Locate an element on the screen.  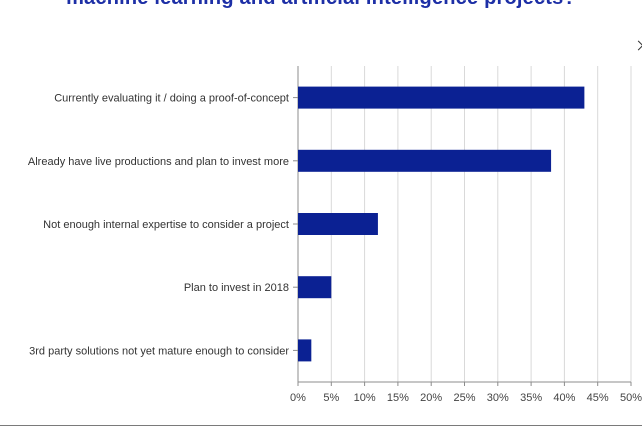
x-tick-label: 40% is located at coordinates (564, 398).